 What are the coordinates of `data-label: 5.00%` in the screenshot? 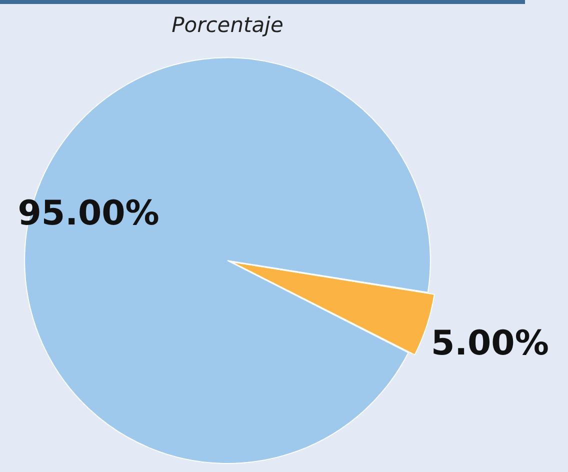 It's located at (489, 344).